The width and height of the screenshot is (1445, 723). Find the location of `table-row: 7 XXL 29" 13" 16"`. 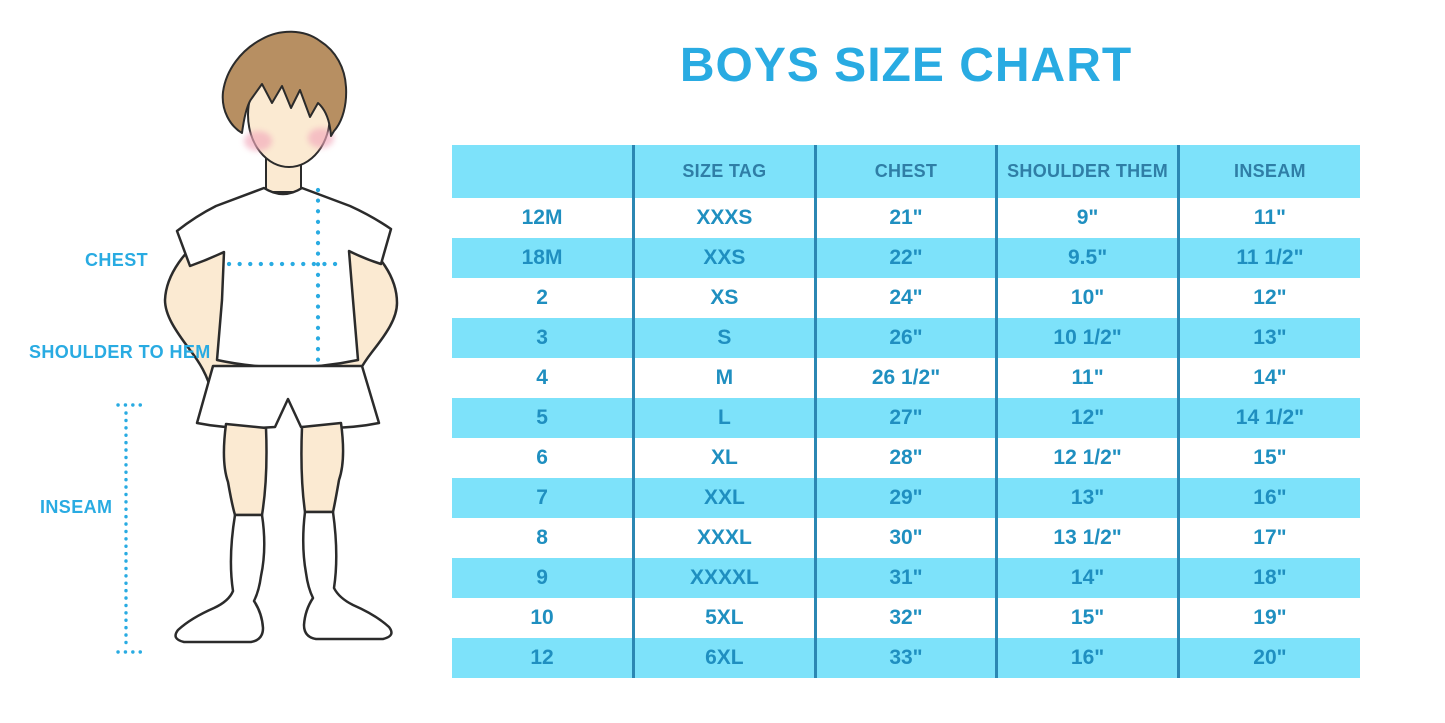

table-row: 7 XXL 29" 13" 16" is located at coordinates (906, 498).